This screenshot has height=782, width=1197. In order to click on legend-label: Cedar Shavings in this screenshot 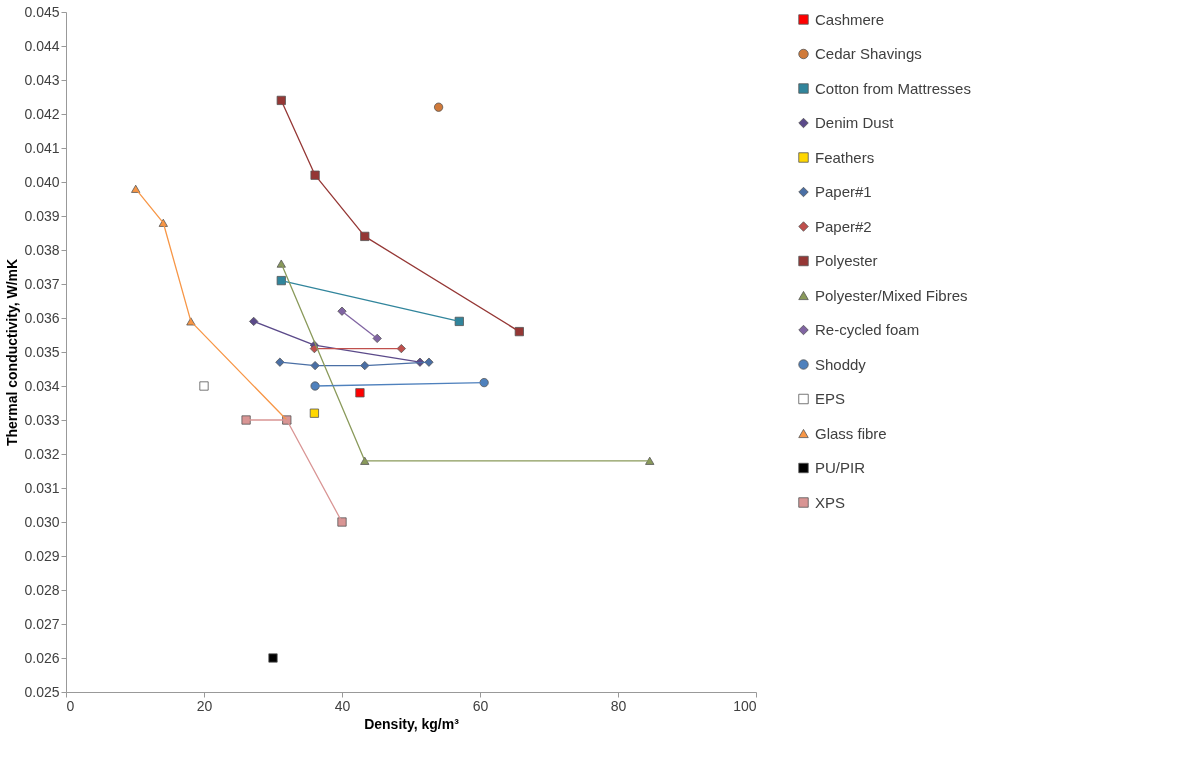, I will do `click(868, 53)`.